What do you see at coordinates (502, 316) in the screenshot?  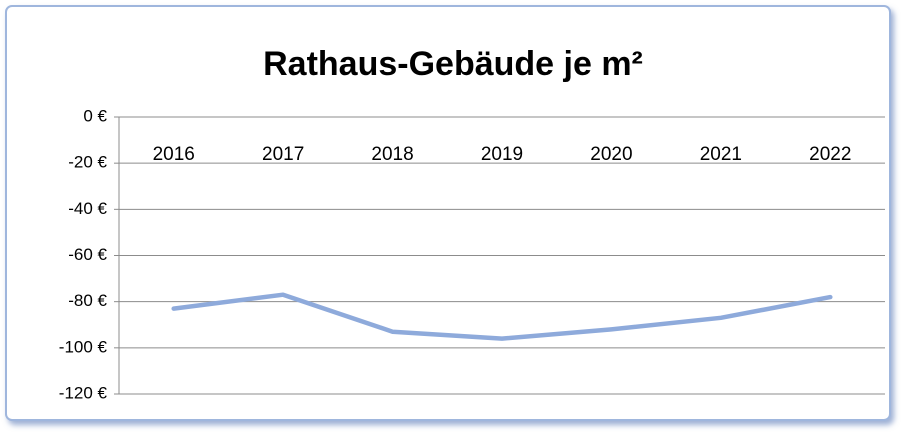 I see `data-line` at bounding box center [502, 316].